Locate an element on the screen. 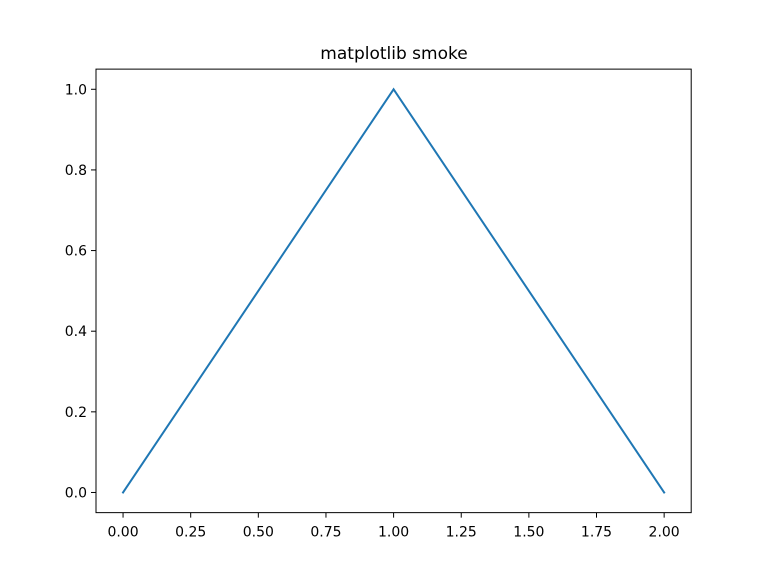 This screenshot has height=576, width=768. y-axis: 0.0 0.2 0.4 0.6 0.8 1.0 is located at coordinates (80, 291).